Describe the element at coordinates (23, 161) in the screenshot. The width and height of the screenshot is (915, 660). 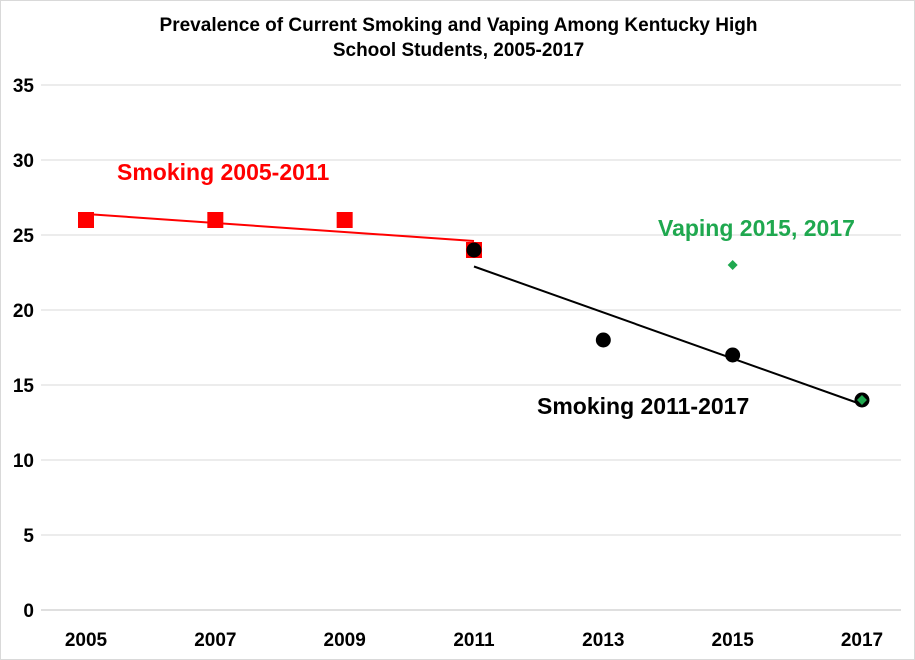
I see `y-tick-label: 30` at that location.